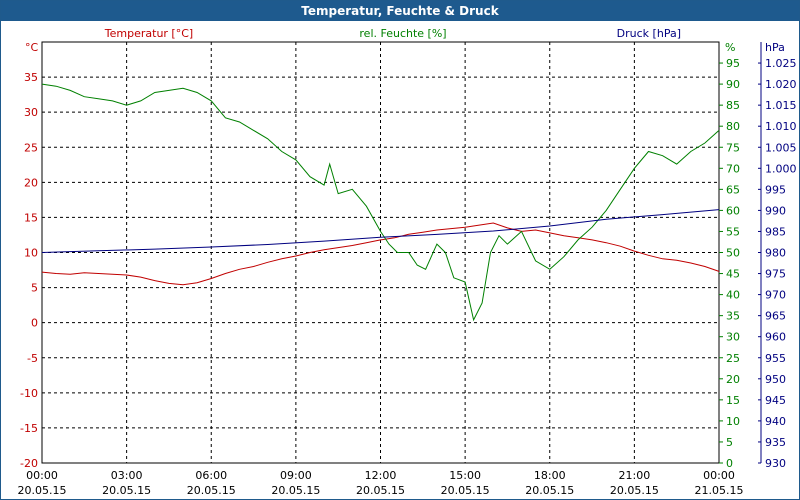  I want to click on pressure-tick-label: 980, so click(775, 253).